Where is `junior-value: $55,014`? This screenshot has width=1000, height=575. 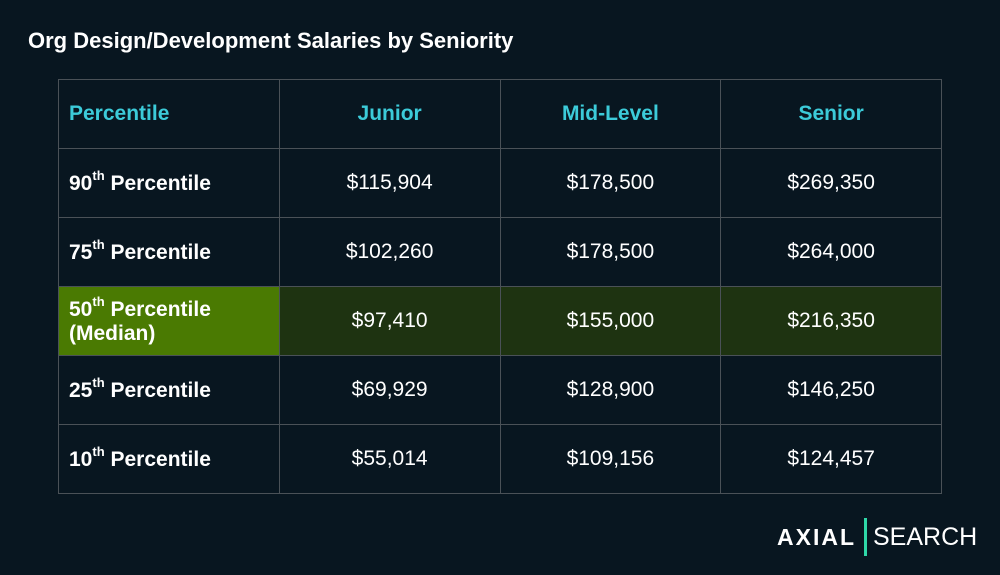
junior-value: $55,014 is located at coordinates (389, 459).